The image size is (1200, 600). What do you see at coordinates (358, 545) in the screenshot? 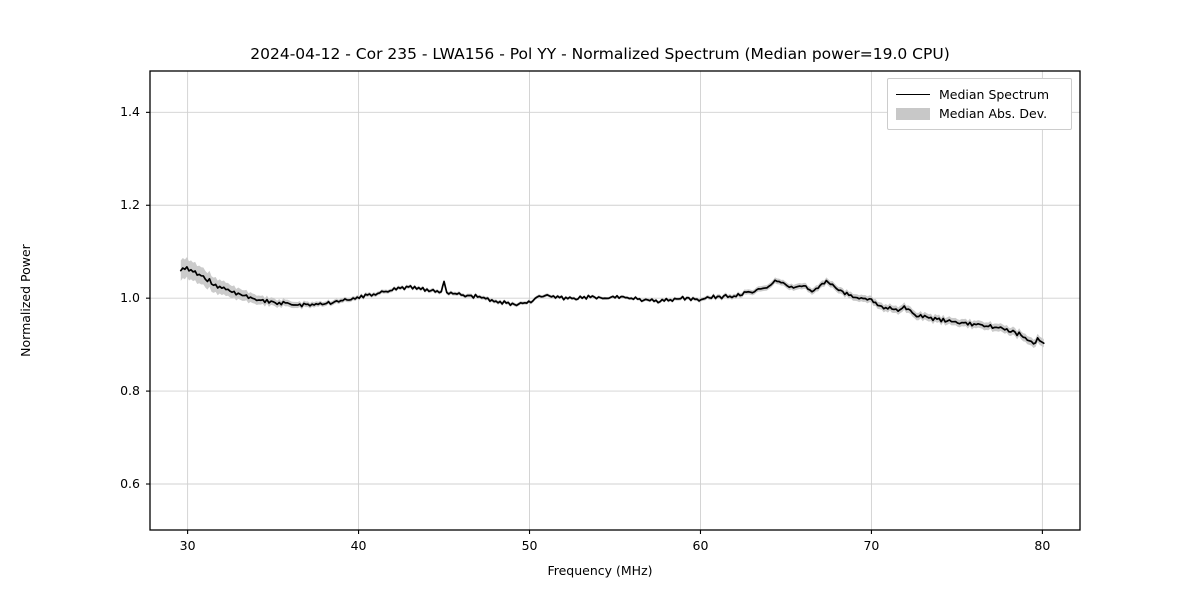
I see `x-tick-label: 40` at bounding box center [358, 545].